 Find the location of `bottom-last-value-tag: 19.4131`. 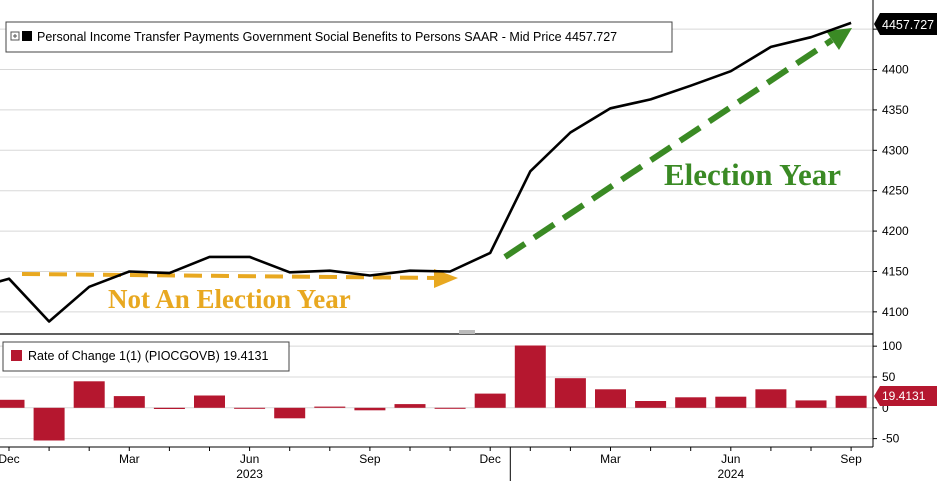

bottom-last-value-tag: 19.4131 is located at coordinates (905, 396).